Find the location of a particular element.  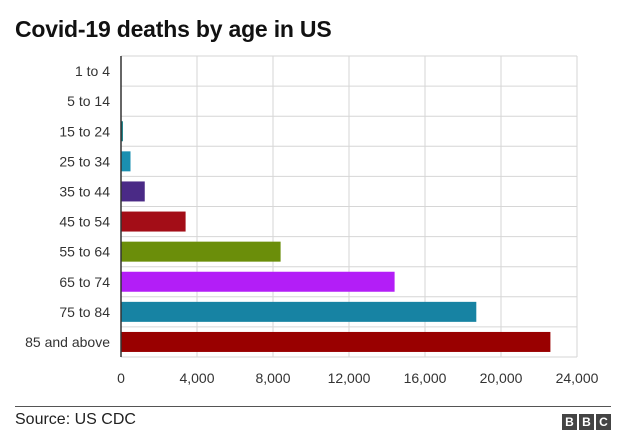

category-label: 1 to 4 is located at coordinates (92, 71).